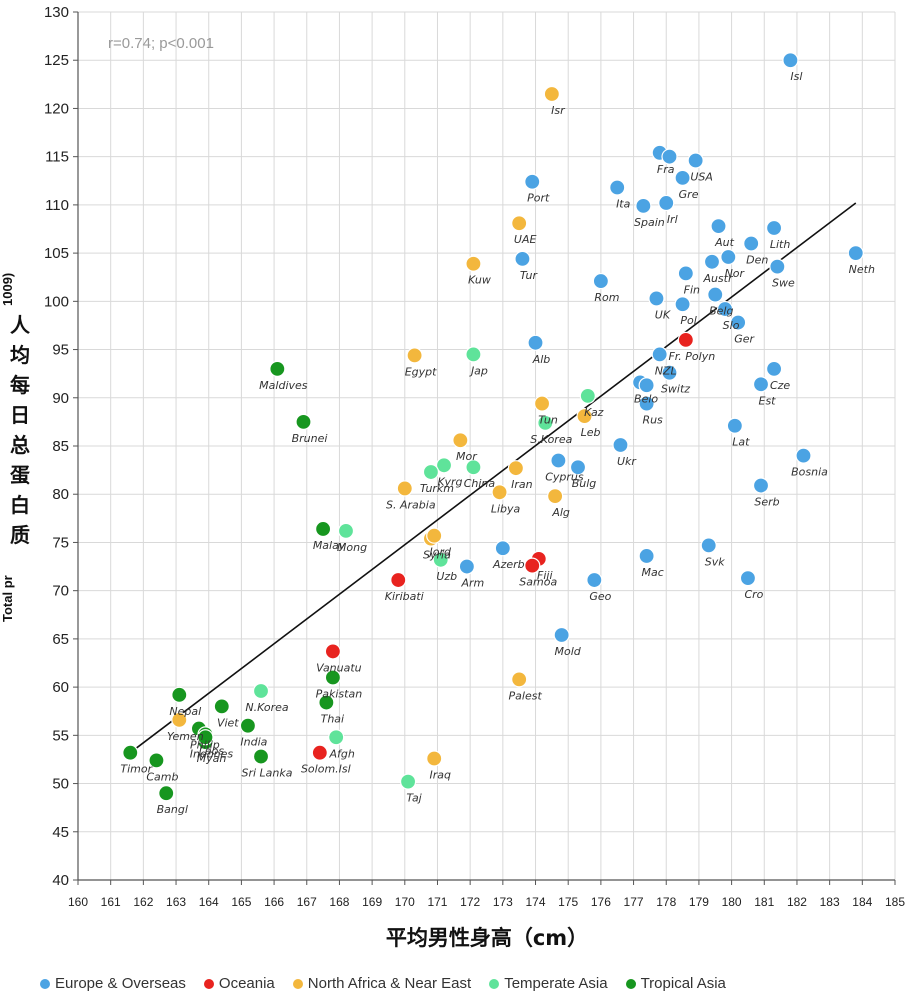  I want to click on point-label: USA, so click(701, 177).